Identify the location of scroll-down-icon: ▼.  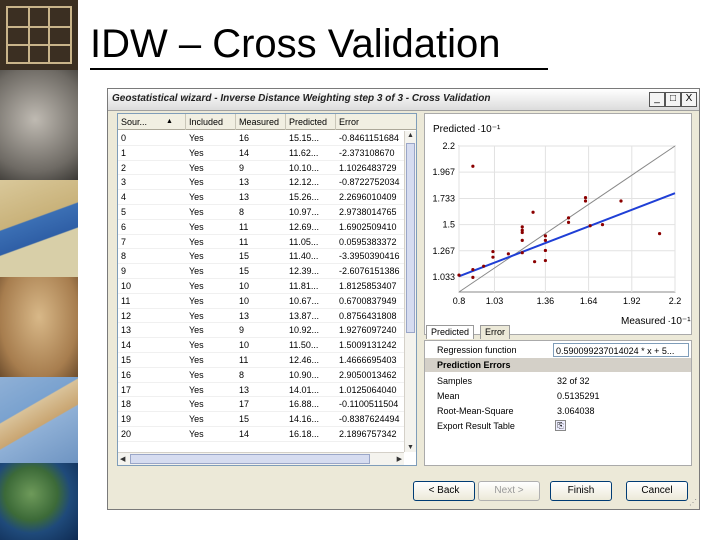
(410, 447).